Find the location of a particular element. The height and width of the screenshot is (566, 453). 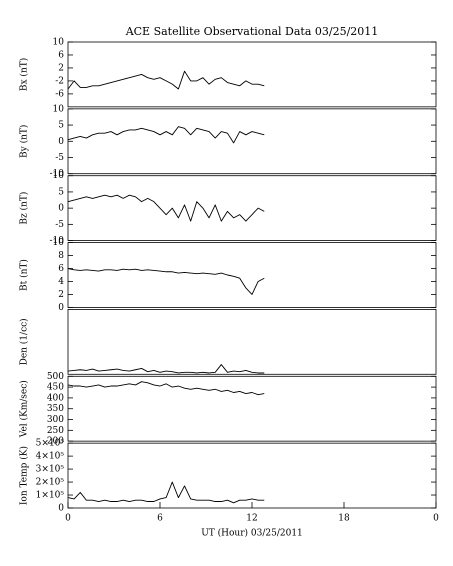

x-tick-label: 12 is located at coordinates (251, 519).